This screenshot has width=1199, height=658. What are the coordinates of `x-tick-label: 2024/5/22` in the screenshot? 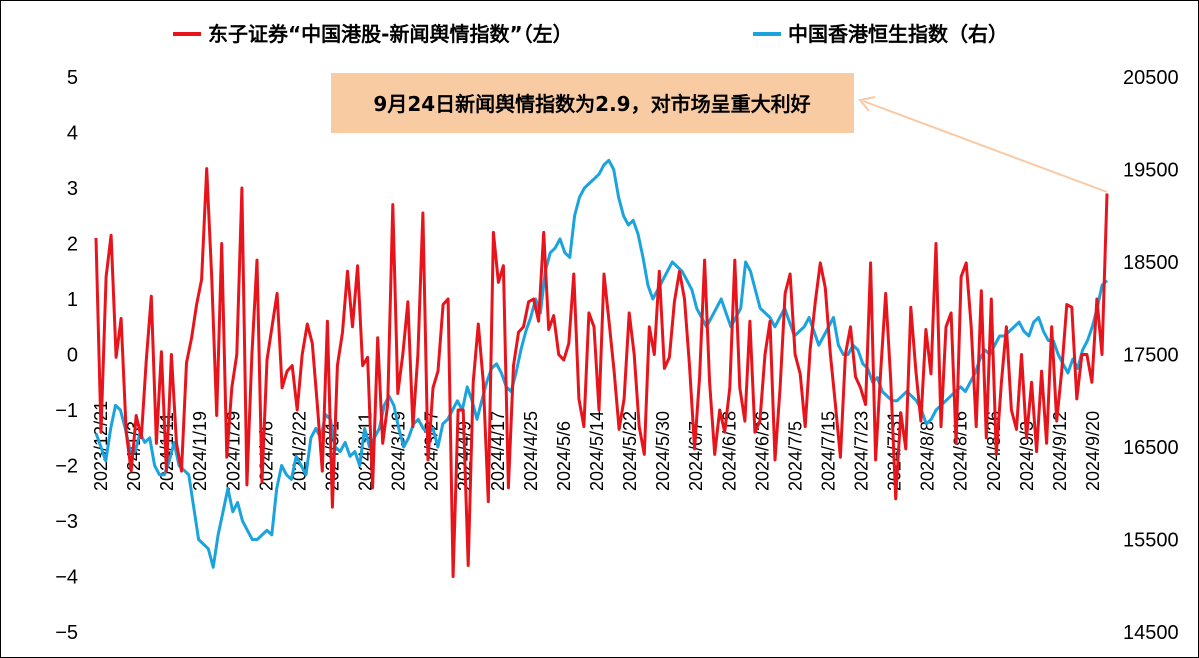 It's located at (630, 451).